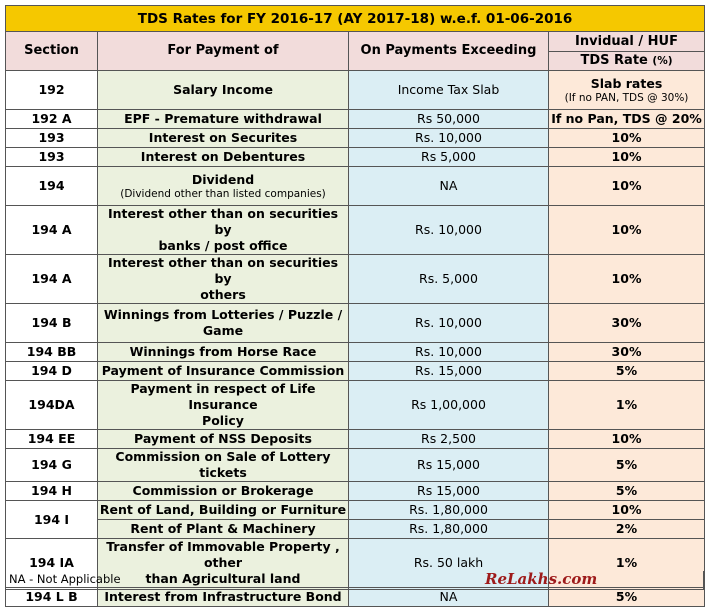 The height and width of the screenshot is (607, 710). I want to click on header-exceeding: On Payments Exceeding, so click(448, 51).